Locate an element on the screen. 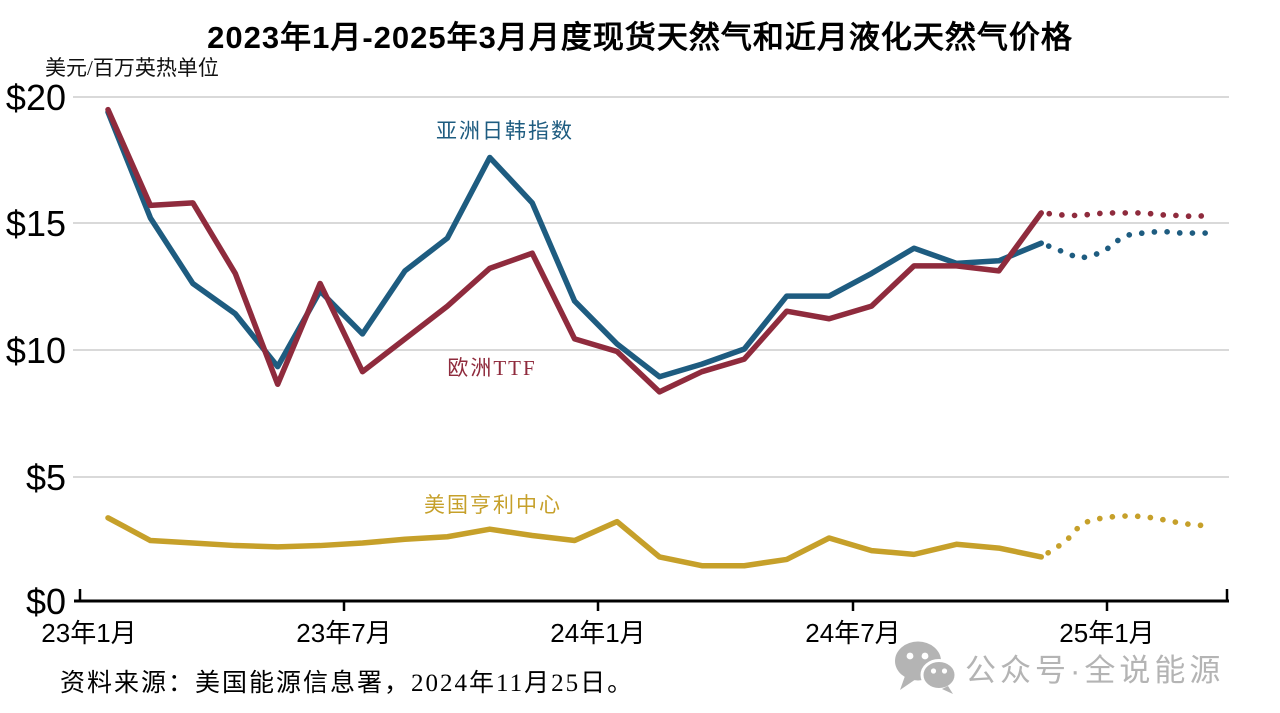 The width and height of the screenshot is (1280, 713). series-label-ttf: 欧洲TTF is located at coordinates (491, 368).